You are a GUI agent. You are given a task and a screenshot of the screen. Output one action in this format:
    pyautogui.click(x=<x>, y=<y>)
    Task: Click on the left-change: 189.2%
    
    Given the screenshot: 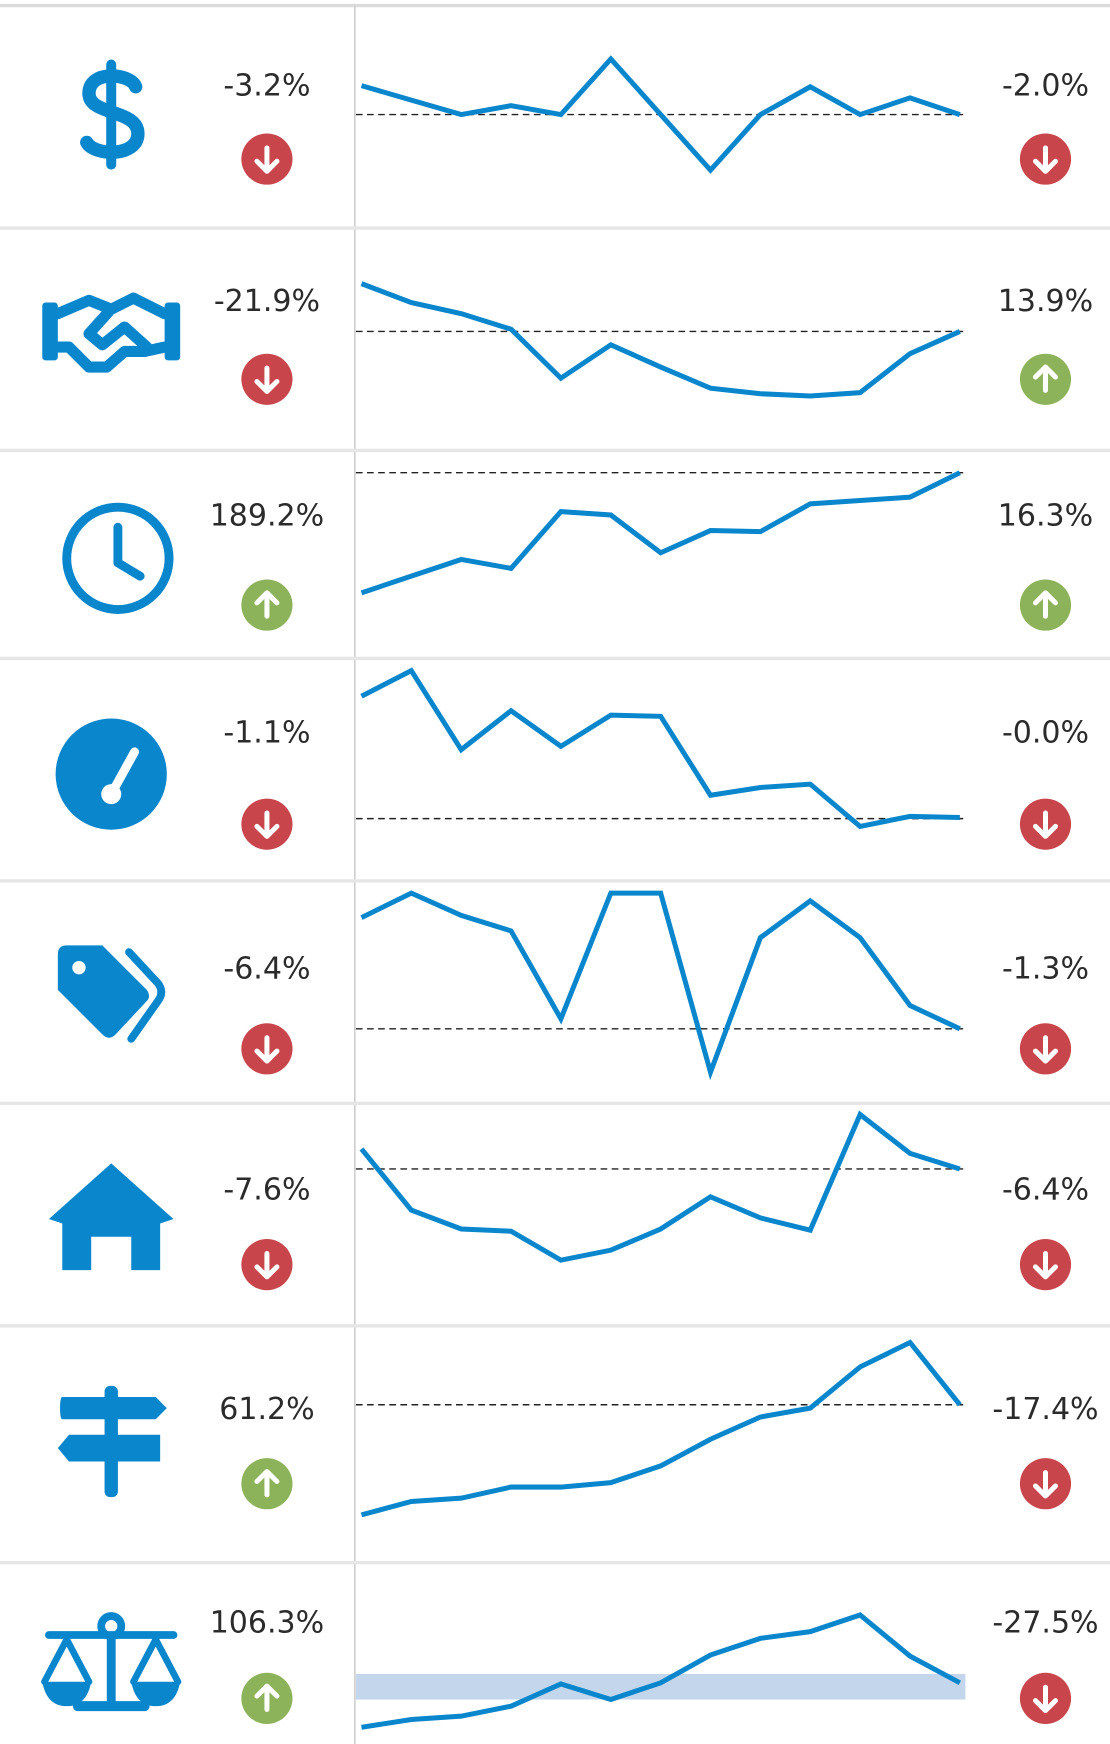 What is the action you would take?
    pyautogui.click(x=267, y=516)
    